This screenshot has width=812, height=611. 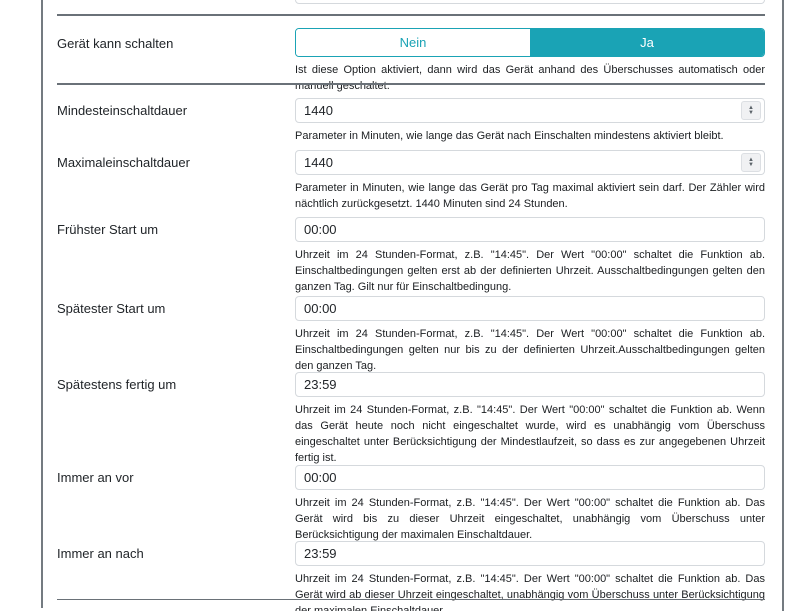 What do you see at coordinates (530, 110) in the screenshot?
I see `mindesteinschaltdauer-input` at bounding box center [530, 110].